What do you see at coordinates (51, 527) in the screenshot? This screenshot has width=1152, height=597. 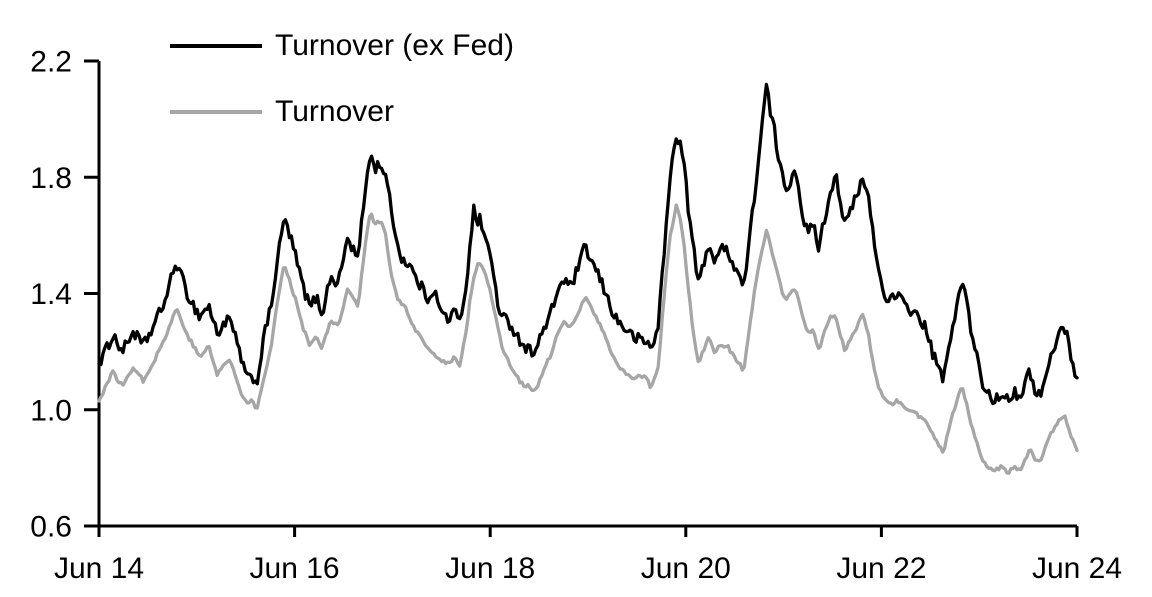 I see `y-tick-label: 0.6` at bounding box center [51, 527].